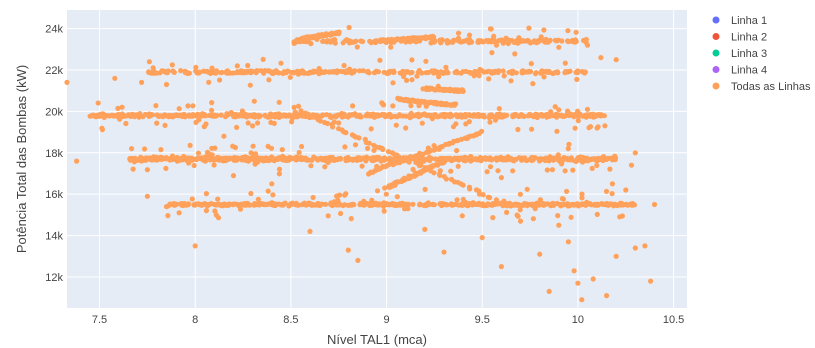 Image resolution: width=815 pixels, height=348 pixels. I want to click on legend-item: Todas as Linhas, so click(761, 87).